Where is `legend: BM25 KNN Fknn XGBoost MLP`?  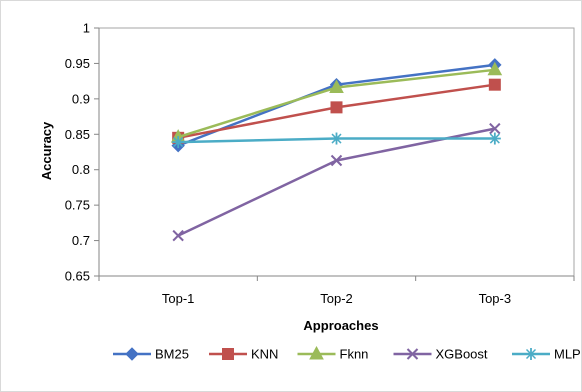
legend: BM25 KNN Fknn XGBoost MLP is located at coordinates (347, 353).